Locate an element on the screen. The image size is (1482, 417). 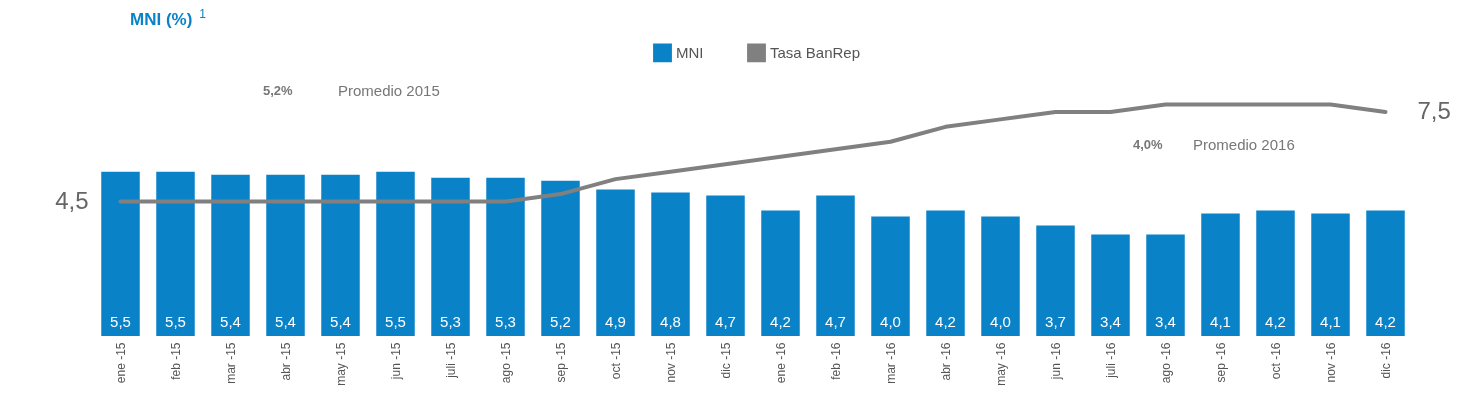
x-tick-label: ago -16 is located at coordinates (1165, 363).